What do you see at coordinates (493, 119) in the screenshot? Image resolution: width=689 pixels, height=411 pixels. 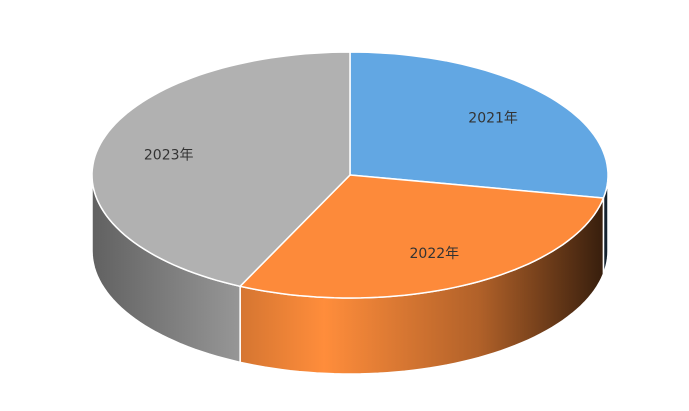 I see `slice-label: 2021年` at bounding box center [493, 119].